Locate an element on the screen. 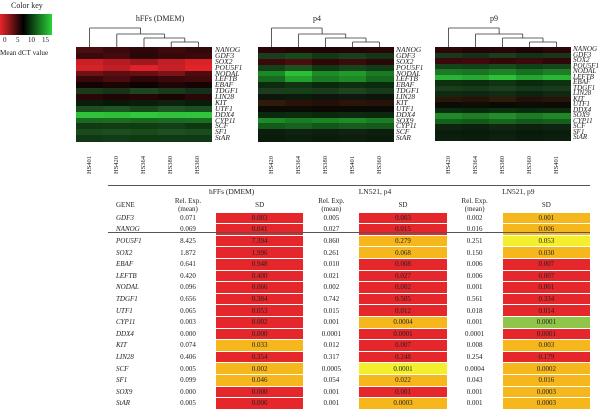  sd-cell: 0.003 is located at coordinates (546, 345).